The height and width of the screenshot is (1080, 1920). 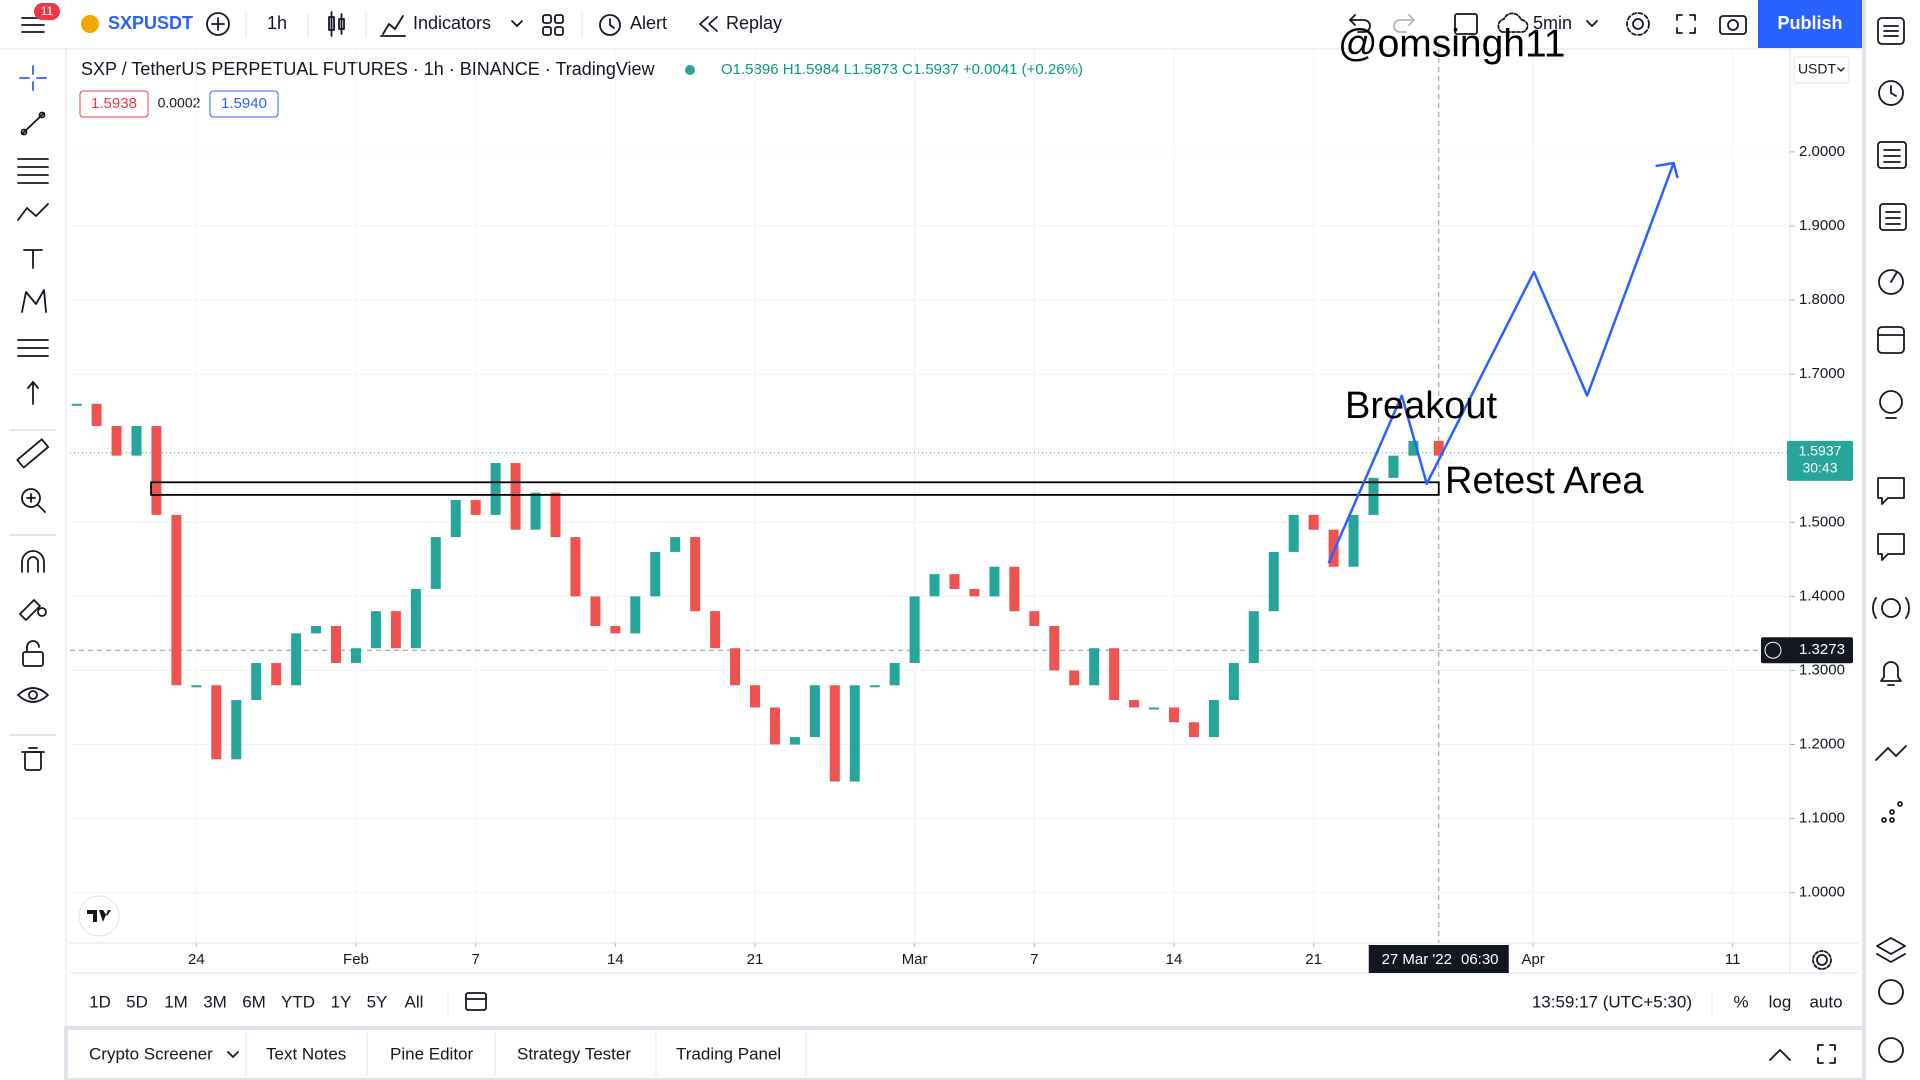 What do you see at coordinates (277, 23) in the screenshot?
I see `interval: 1h` at bounding box center [277, 23].